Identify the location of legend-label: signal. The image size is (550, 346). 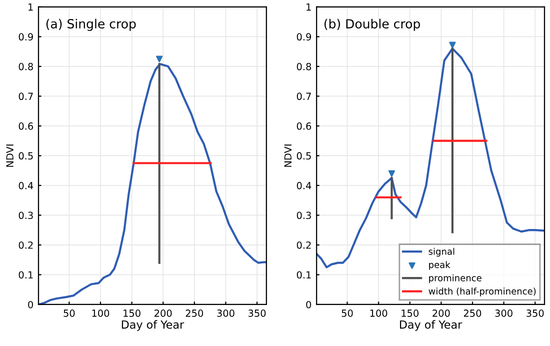
(441, 252).